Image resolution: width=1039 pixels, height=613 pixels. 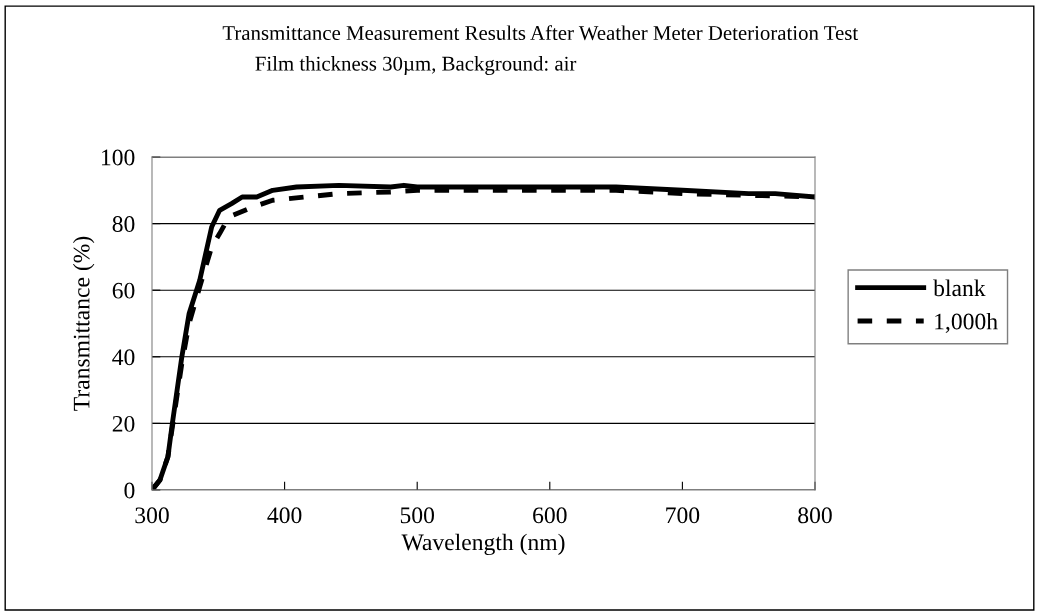 I want to click on x-tick-label: 600, so click(x=550, y=515).